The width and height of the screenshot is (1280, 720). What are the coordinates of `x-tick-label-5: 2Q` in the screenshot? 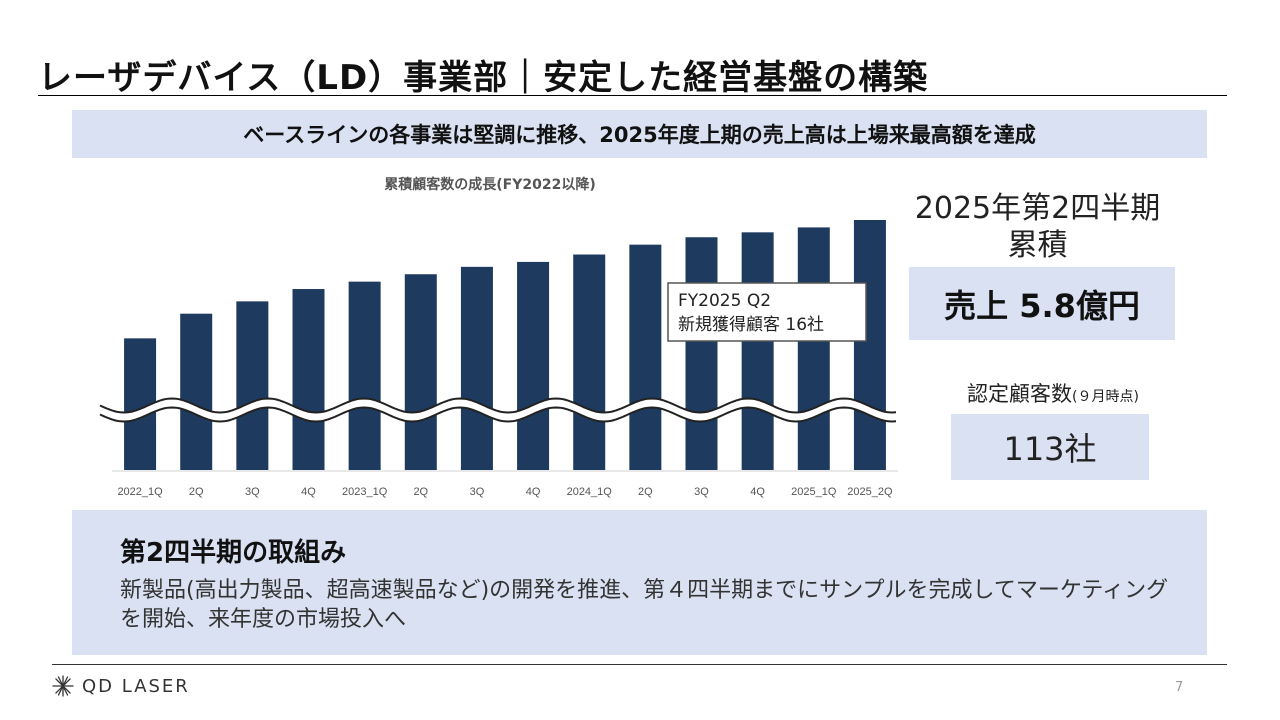 It's located at (420, 492).